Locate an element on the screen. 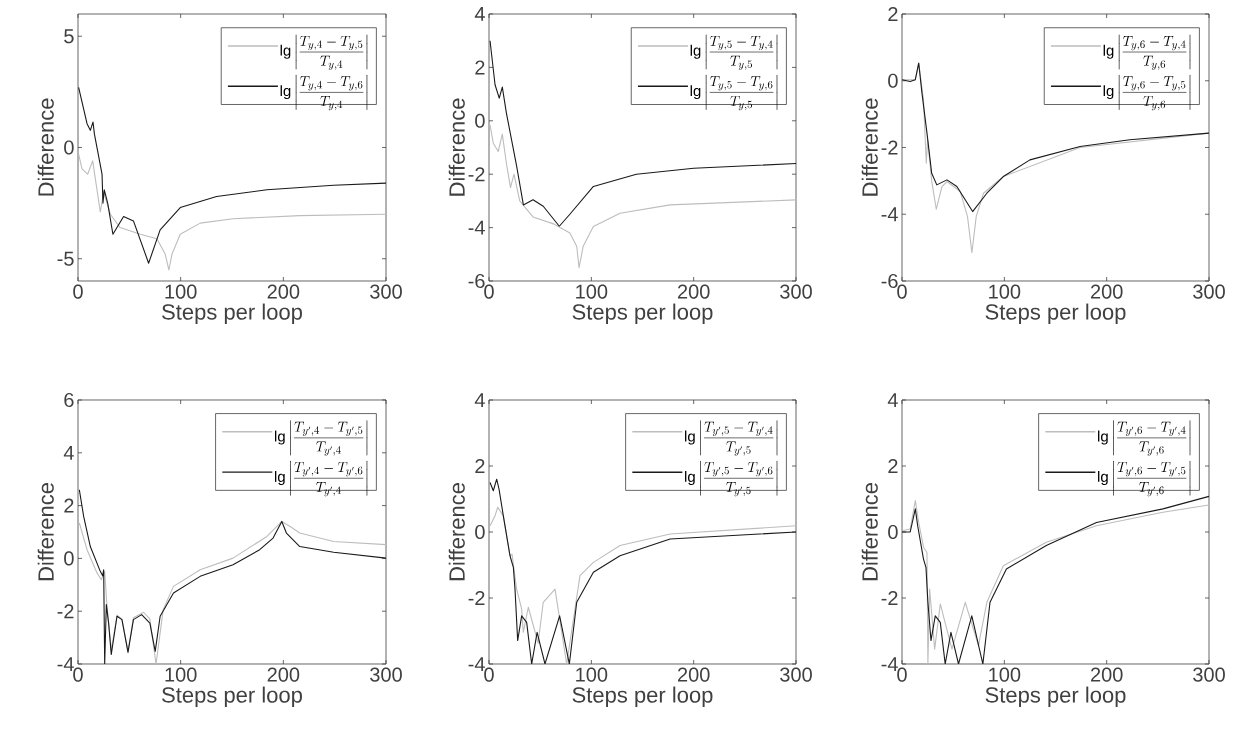  legend-label: $\lg\left|\frac{T_{y,6}-T_{y,4}}{T_{y,6}}\right|$ is located at coordinates (1147, 52).